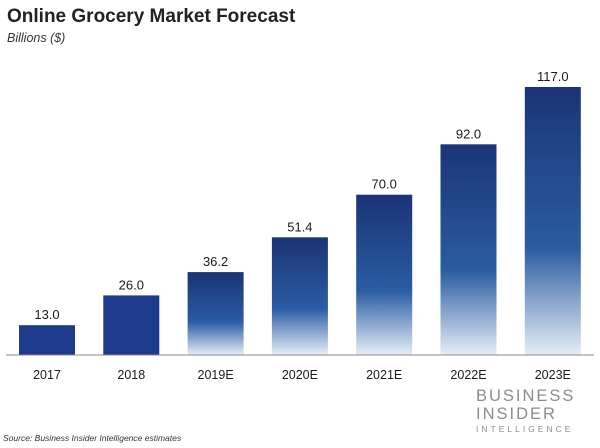  What do you see at coordinates (299, 226) in the screenshot?
I see `data-label-2020E: 51.4` at bounding box center [299, 226].